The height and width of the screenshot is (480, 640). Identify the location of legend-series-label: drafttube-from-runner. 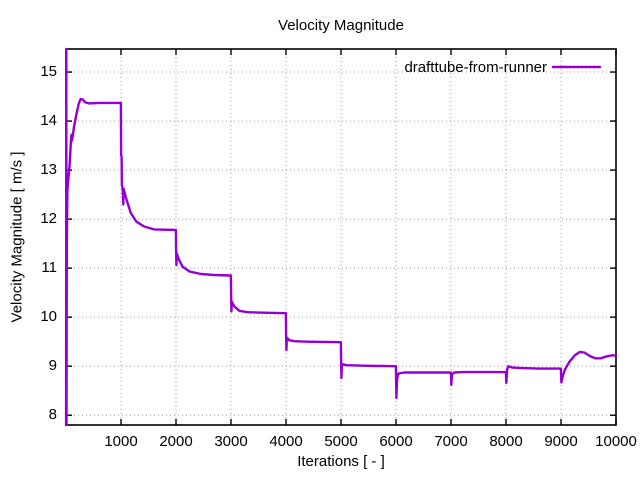
(475, 67).